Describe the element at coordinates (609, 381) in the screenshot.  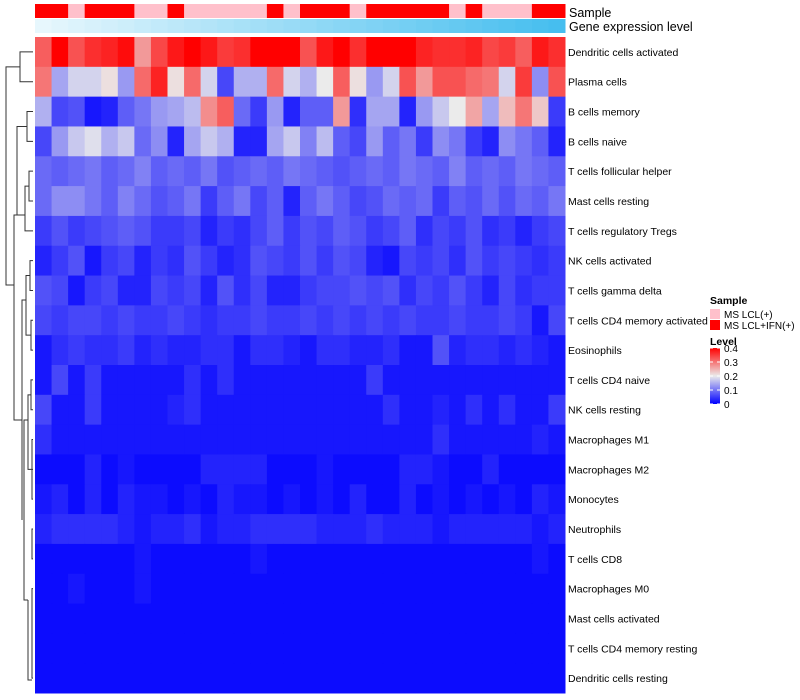
I see `row-label: T cells CD4 naive` at that location.